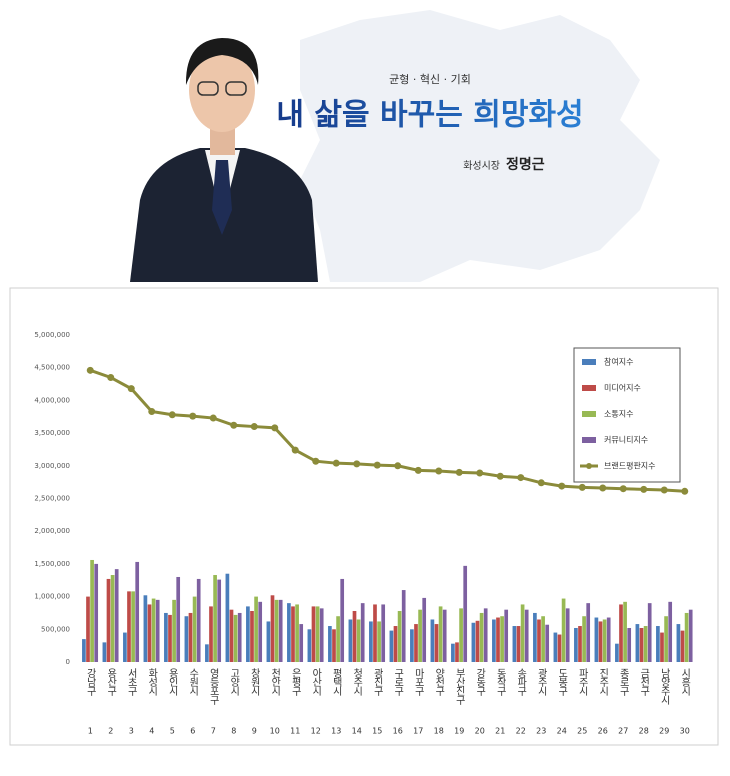 Image resolution: width=730 pixels, height=776 pixels. I want to click on legend-label: 브랜드평판지수, so click(630, 466).